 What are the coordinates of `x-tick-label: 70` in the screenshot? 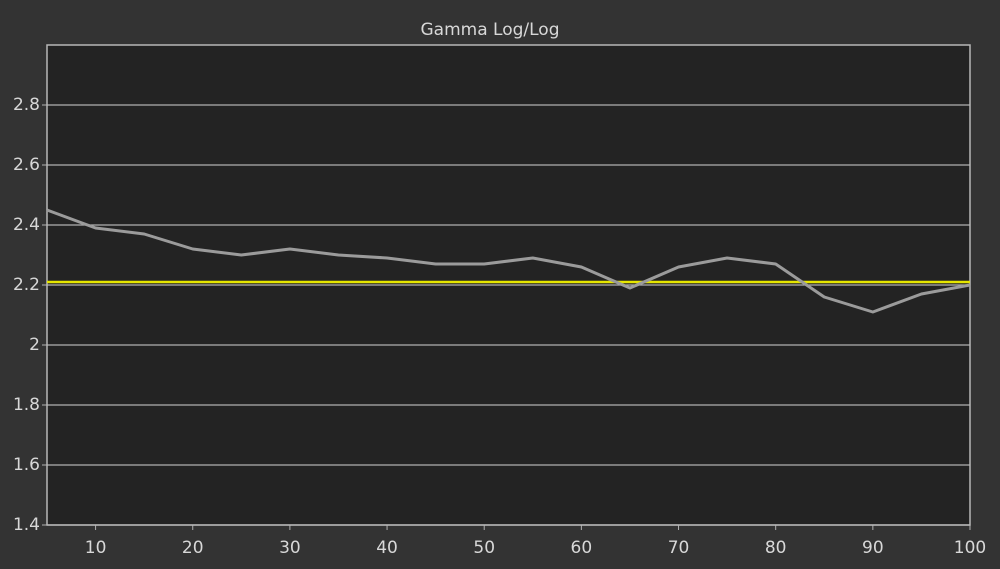 It's located at (679, 548).